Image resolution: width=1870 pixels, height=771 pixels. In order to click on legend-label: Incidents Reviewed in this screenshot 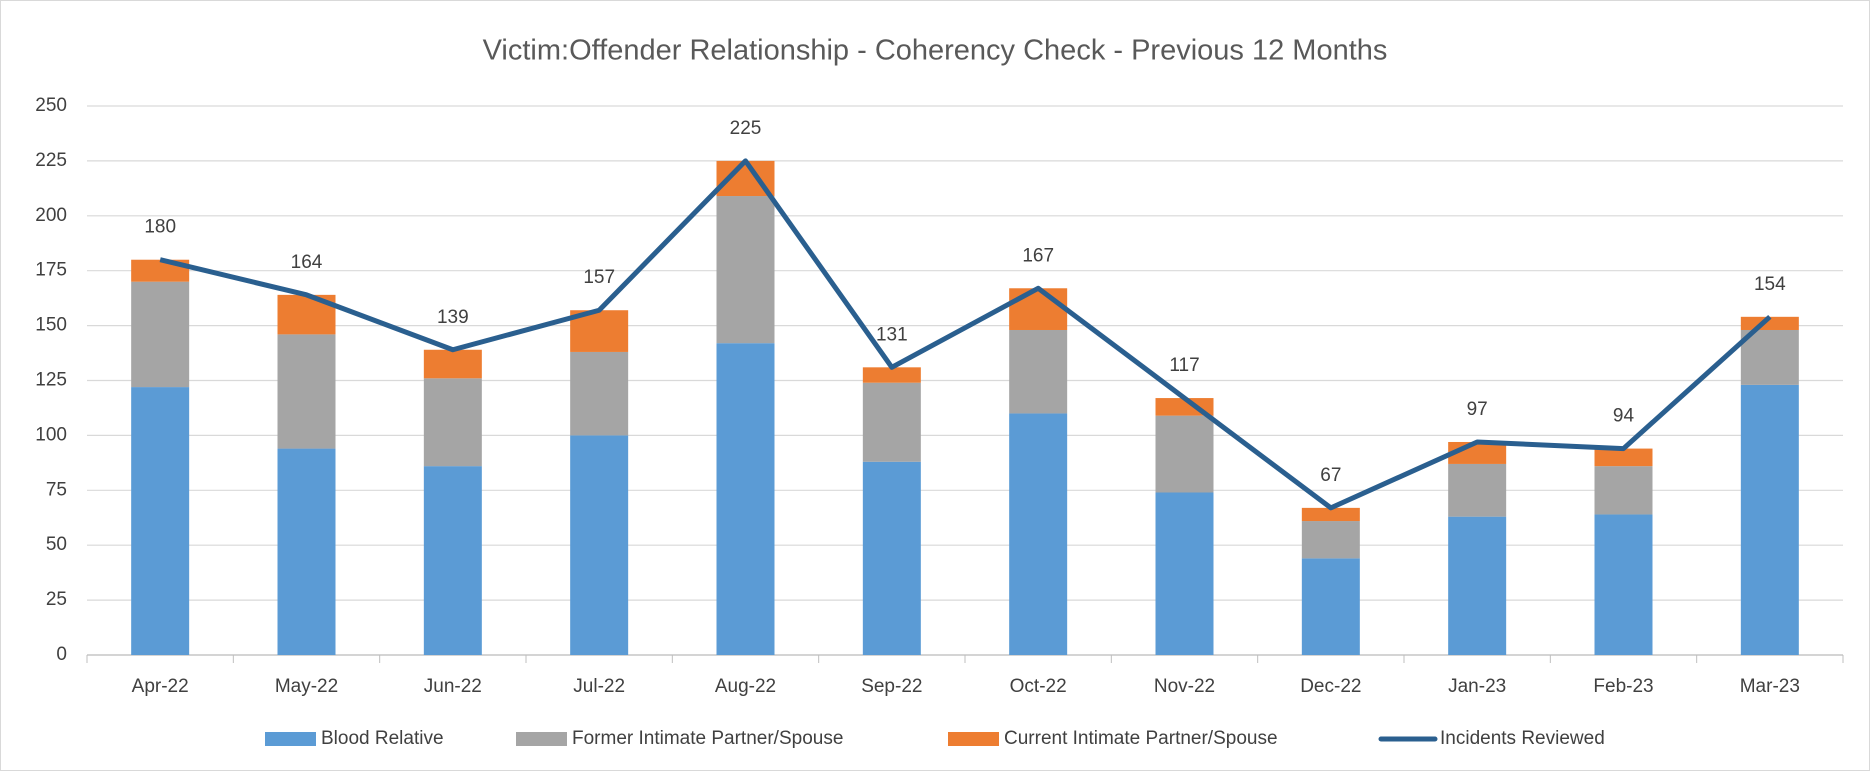, I will do `click(1522, 738)`.